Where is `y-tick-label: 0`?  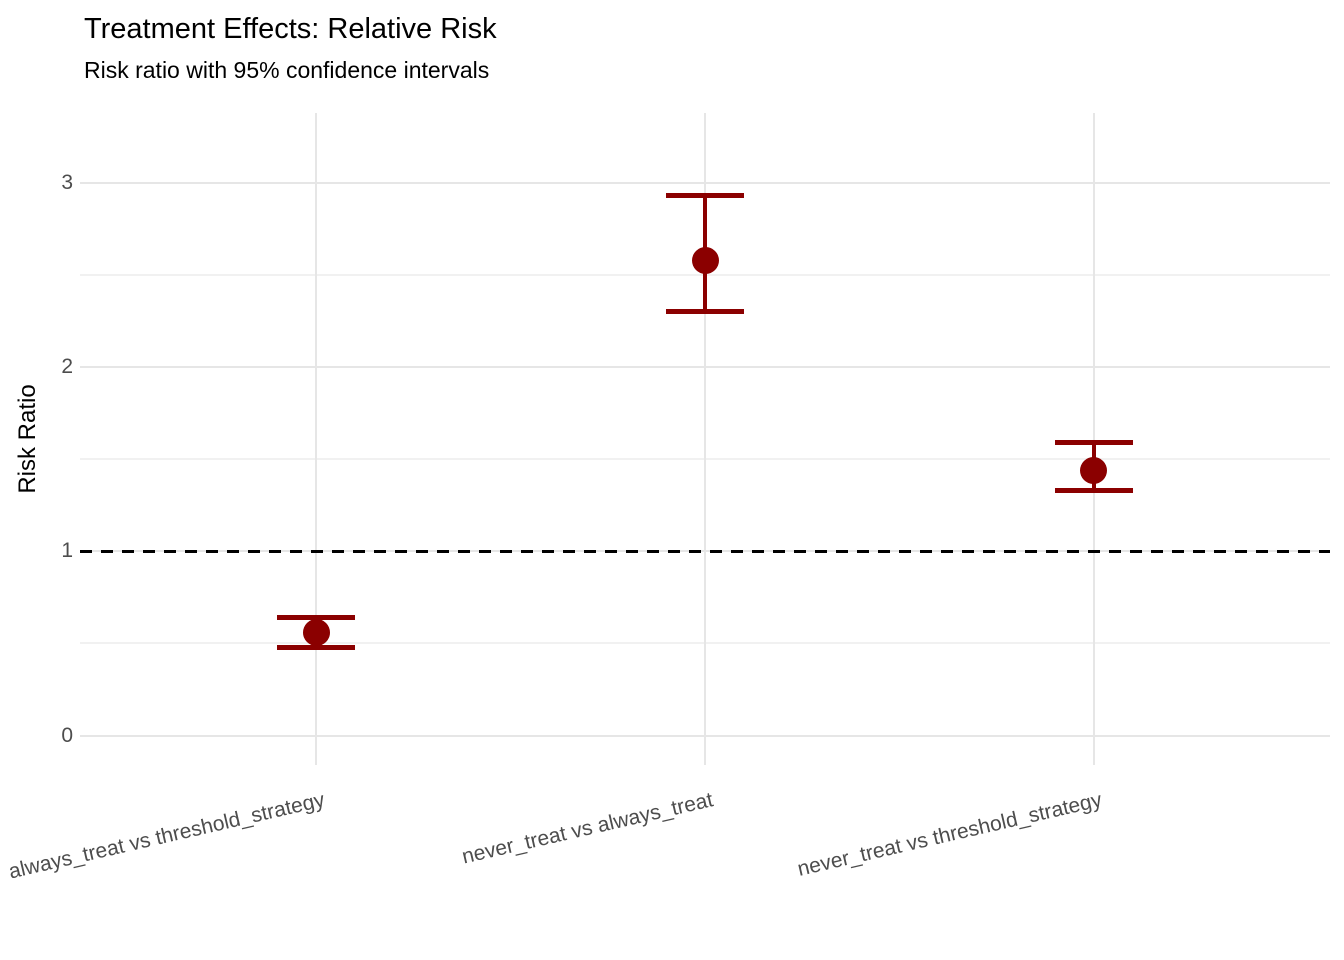 y-tick-label: 0 is located at coordinates (67, 735).